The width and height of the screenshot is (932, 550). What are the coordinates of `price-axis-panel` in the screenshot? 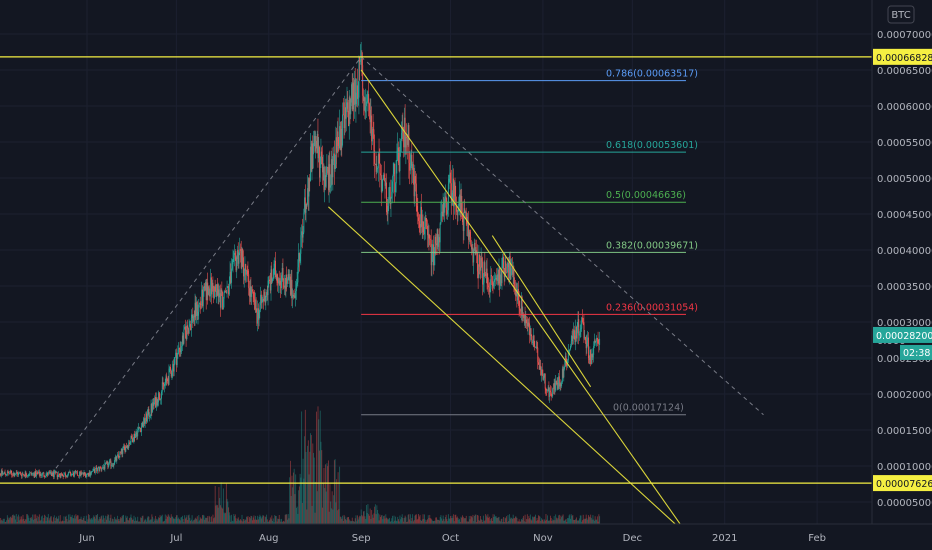 It's located at (902, 262).